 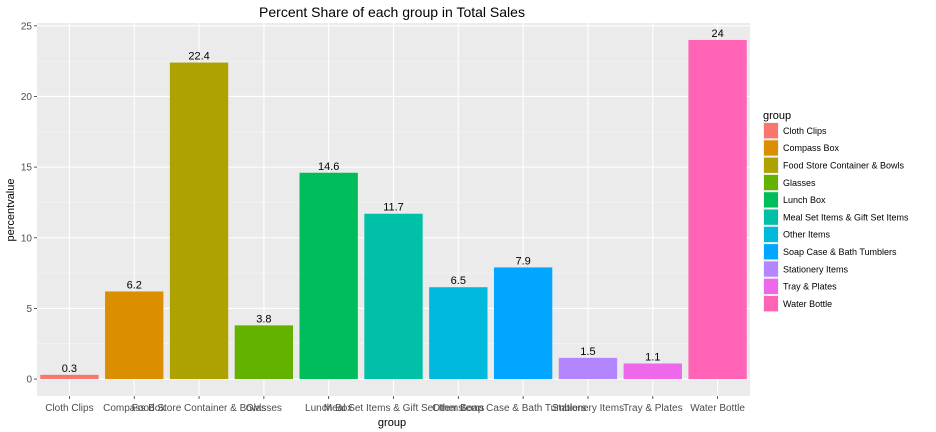 I want to click on legend-label: Soap Case & Bath Tumblers, so click(x=840, y=252).